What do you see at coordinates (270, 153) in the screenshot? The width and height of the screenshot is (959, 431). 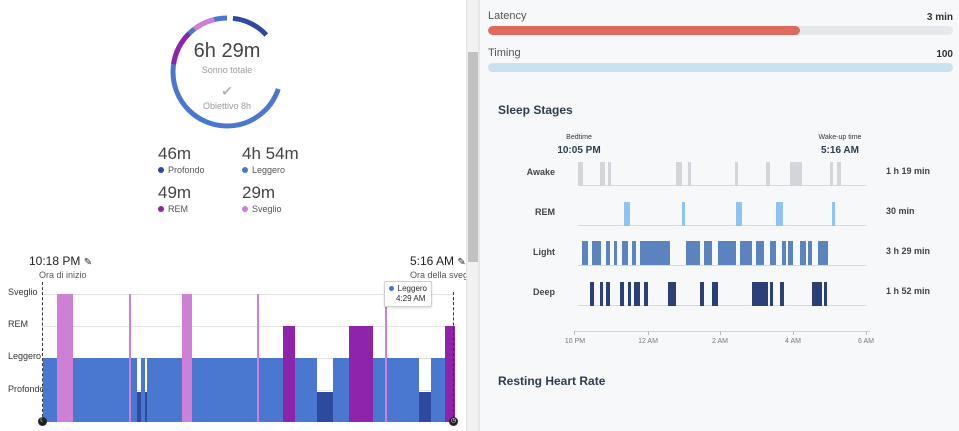 I see `stat-value: 4h 54m` at bounding box center [270, 153].